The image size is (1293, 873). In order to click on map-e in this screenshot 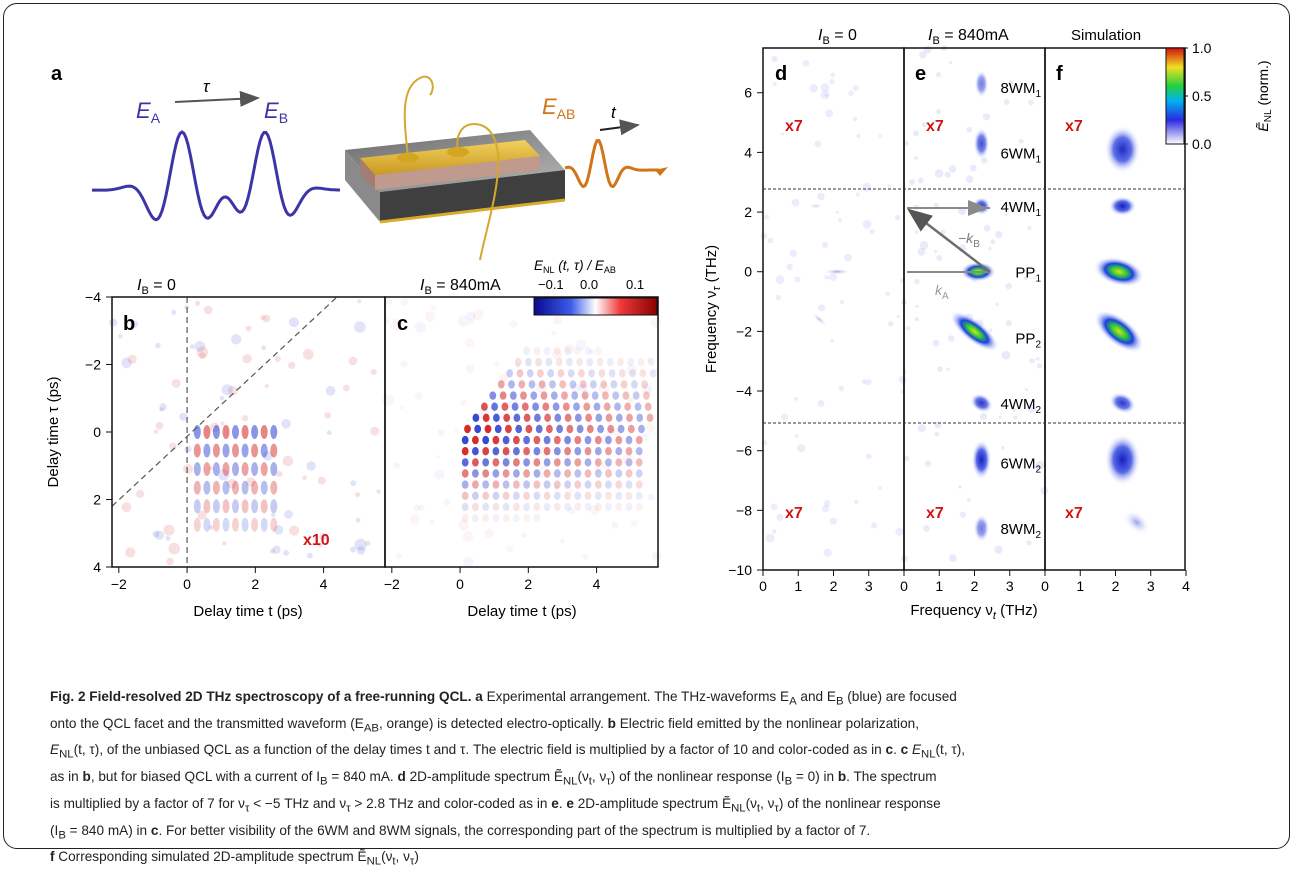, I will do `click(975, 304)`.